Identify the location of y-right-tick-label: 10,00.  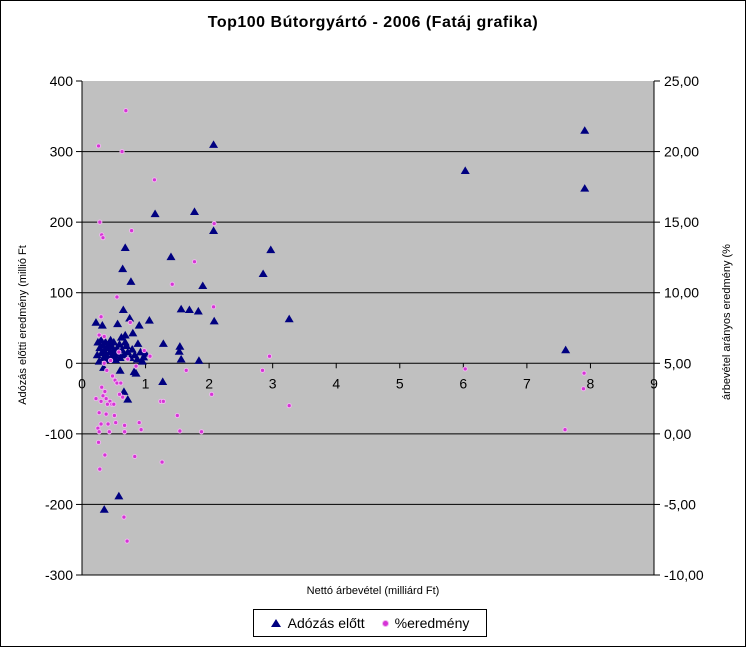
(681, 293).